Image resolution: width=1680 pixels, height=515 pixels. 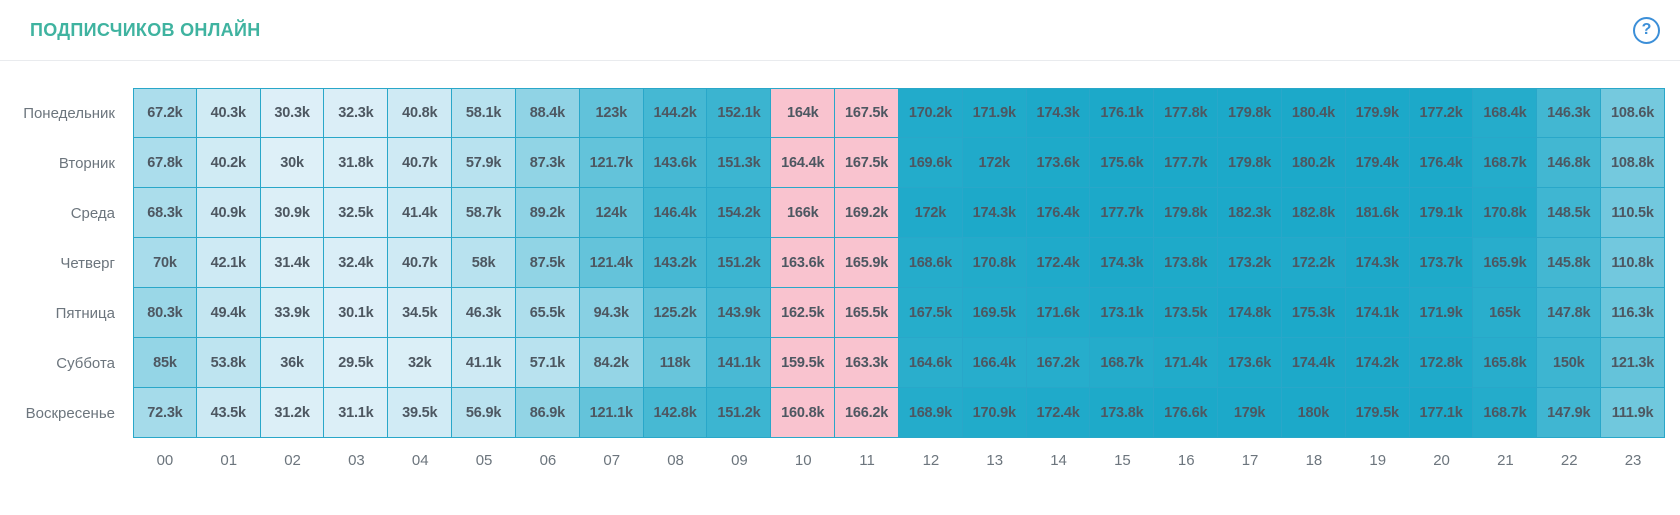 What do you see at coordinates (1058, 313) in the screenshot?
I see `heatmap-cell-14: 171.6k` at bounding box center [1058, 313].